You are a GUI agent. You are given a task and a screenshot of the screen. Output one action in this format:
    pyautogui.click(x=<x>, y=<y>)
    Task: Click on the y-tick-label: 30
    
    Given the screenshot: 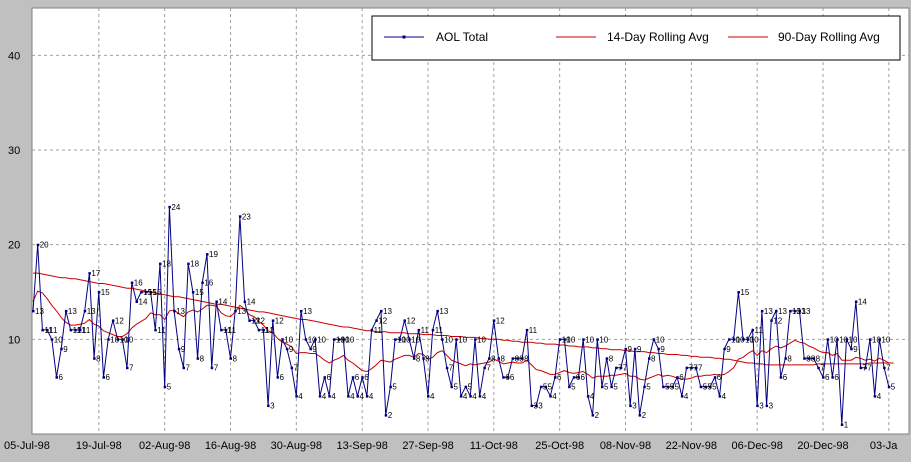 What is the action you would take?
    pyautogui.click(x=14, y=151)
    